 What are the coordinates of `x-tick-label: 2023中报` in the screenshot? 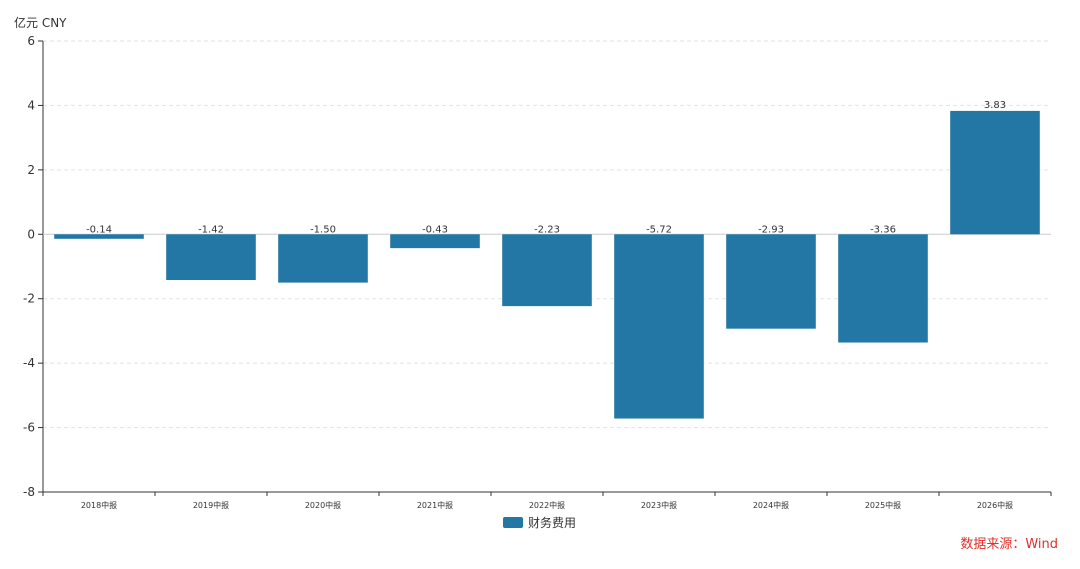 It's located at (659, 505).